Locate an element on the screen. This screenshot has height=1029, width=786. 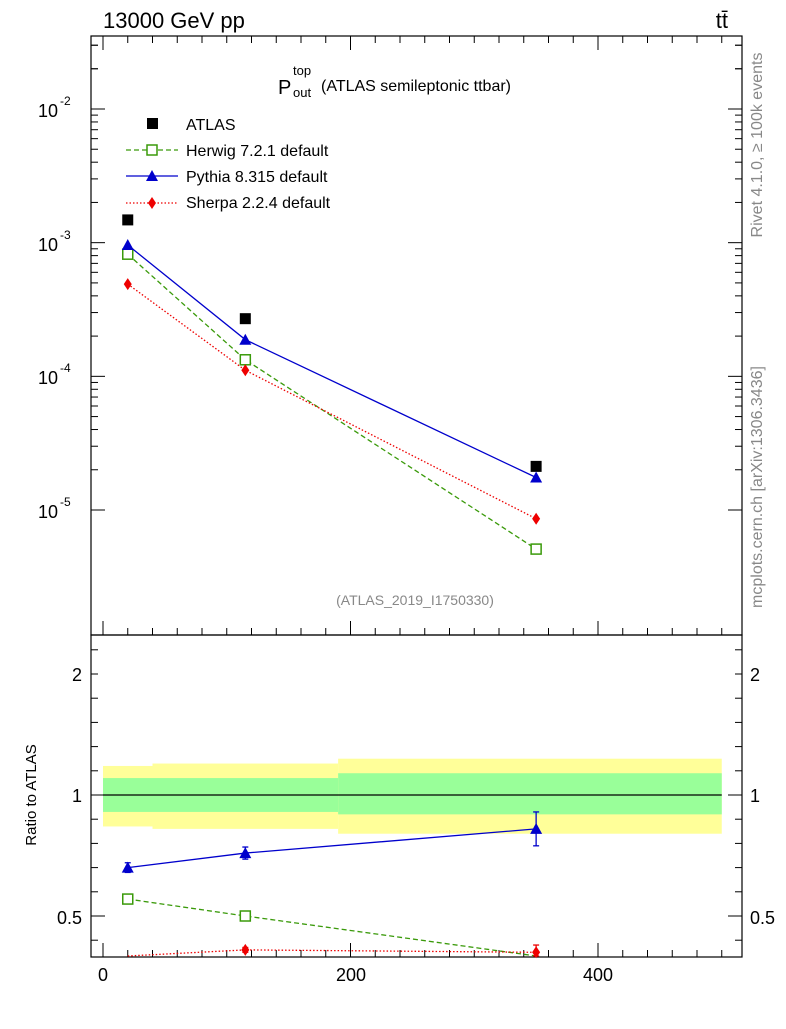
legend-label-atlas: ATLAS is located at coordinates (211, 125).